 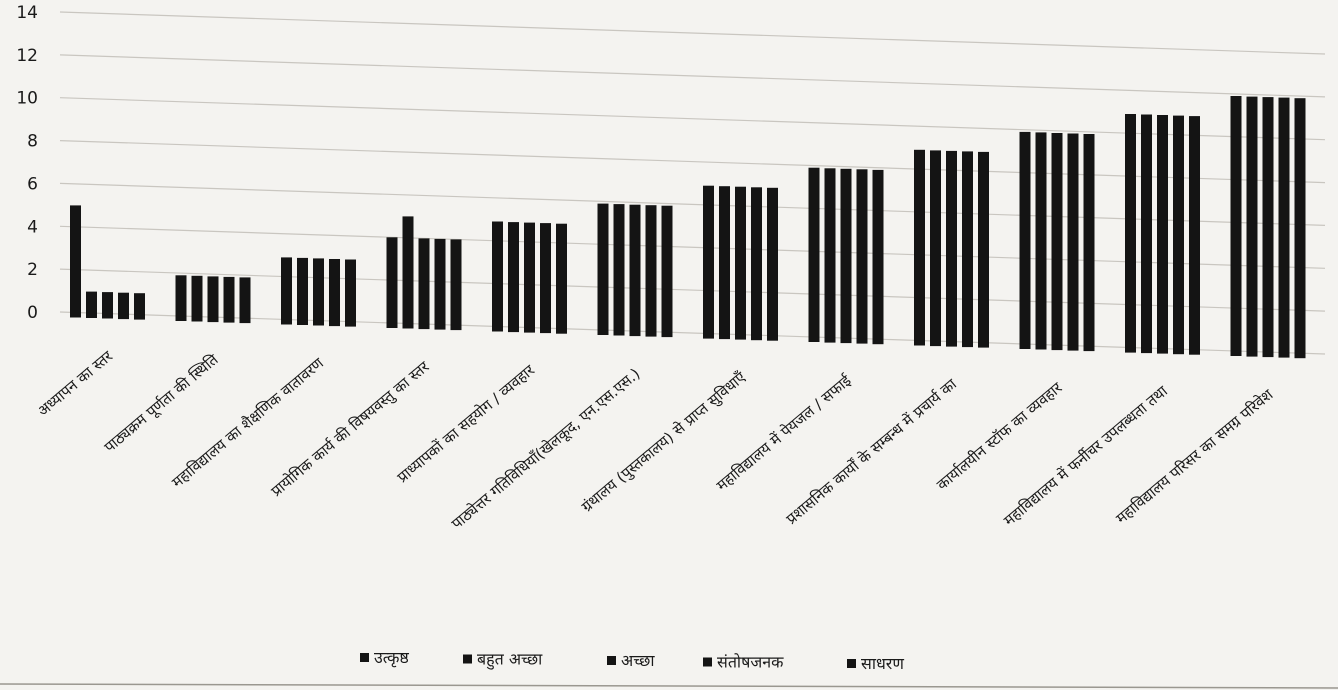 I want to click on y-tick-label: 6, so click(x=32, y=184).